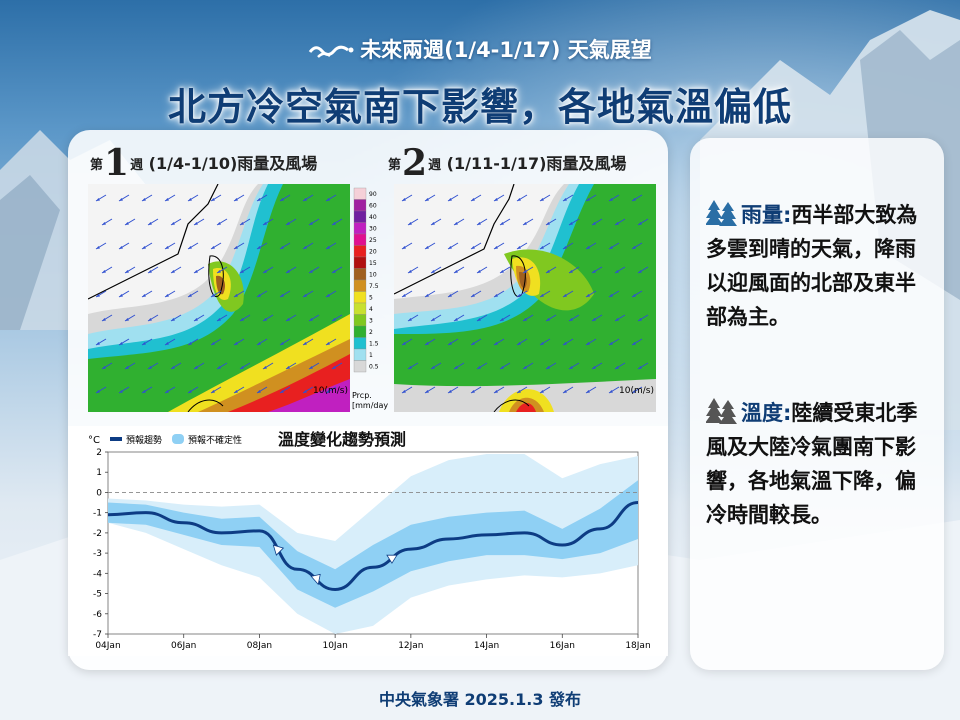  I want to click on x-tick-label: 06Jan, so click(183, 646).